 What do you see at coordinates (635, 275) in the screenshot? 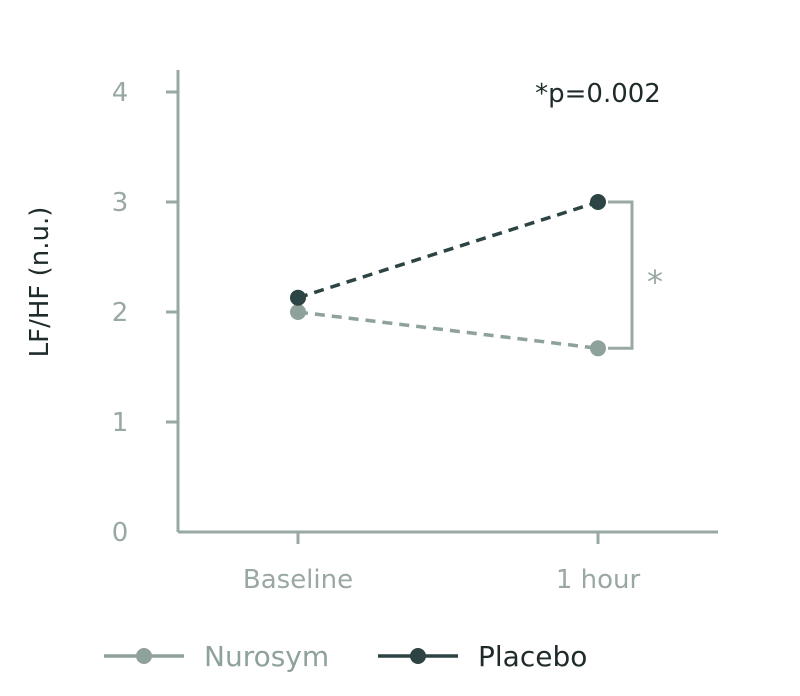
I see `significance-bracket: *` at bounding box center [635, 275].